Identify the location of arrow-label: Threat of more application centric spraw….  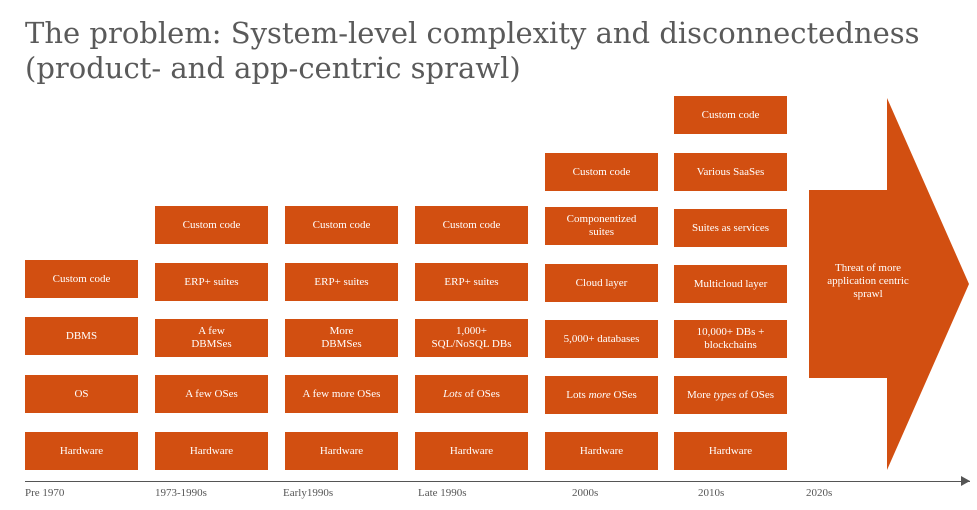
(868, 281).